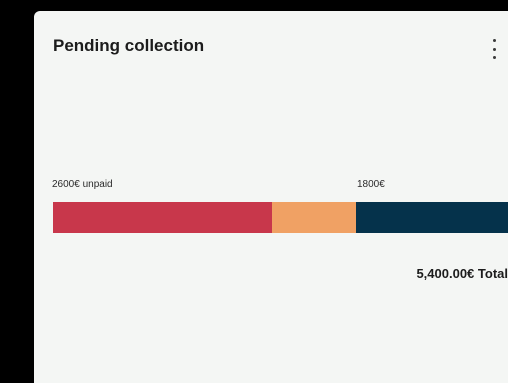 Image resolution: width=508 pixels, height=383 pixels. What do you see at coordinates (82, 184) in the screenshot?
I see `unpaid-label: 2600€ unpaid` at bounding box center [82, 184].